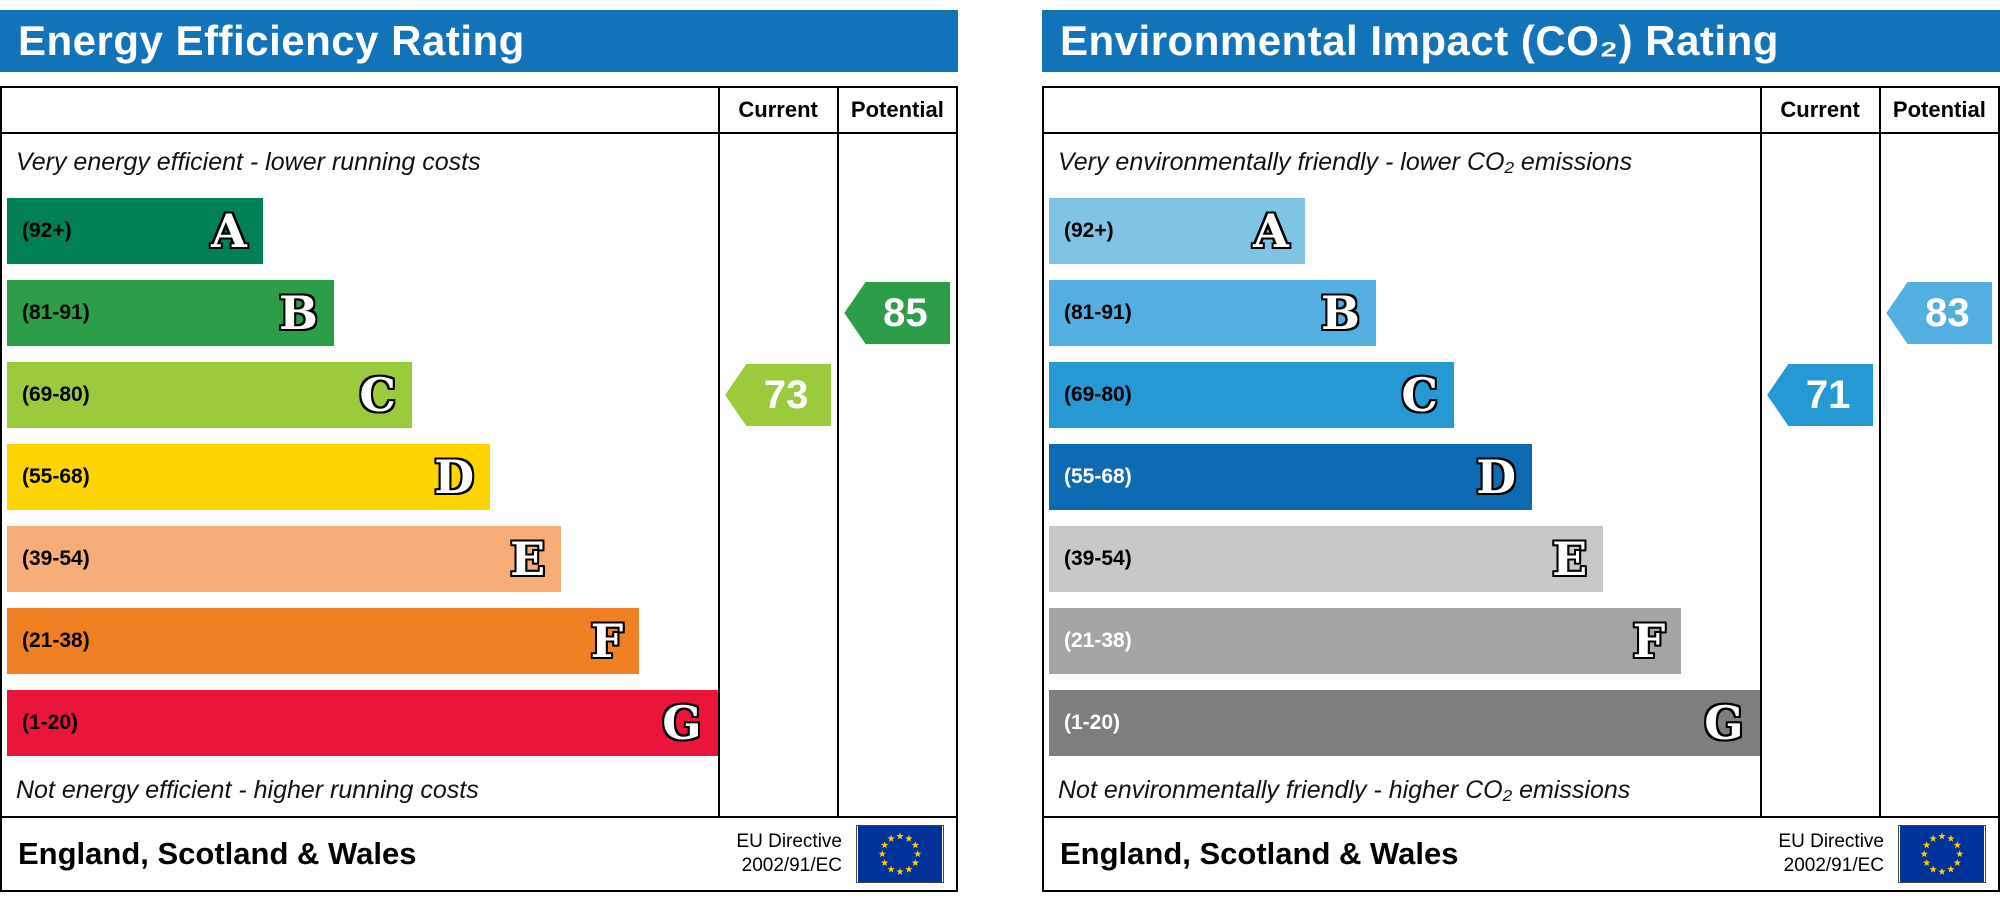 This screenshot has width=2000, height=899. I want to click on energy-panel-title: Energy Efficiency Rating, so click(271, 40).